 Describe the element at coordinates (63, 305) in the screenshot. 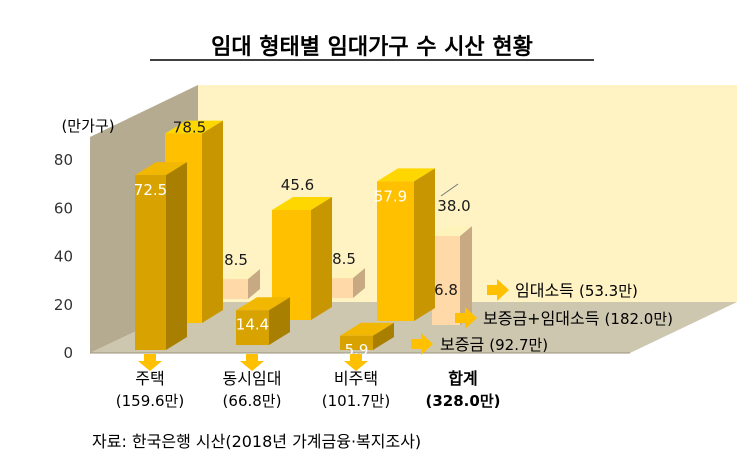

I see `y-tick-label: 20` at that location.